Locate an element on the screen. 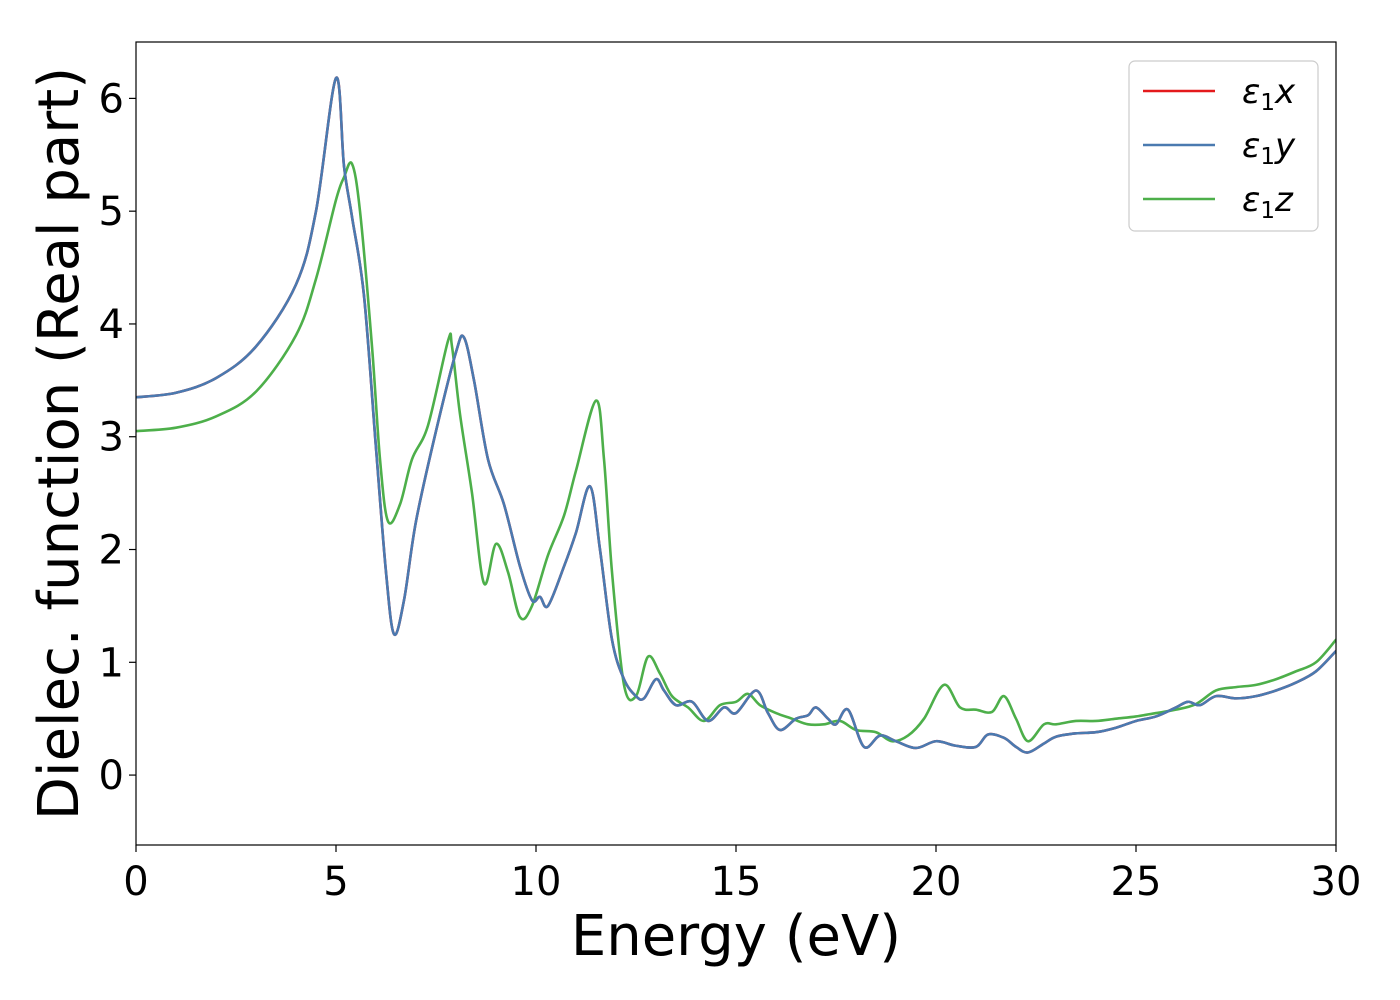 This screenshot has height=1000, width=1400. x-tick-label: 20 is located at coordinates (936, 882).